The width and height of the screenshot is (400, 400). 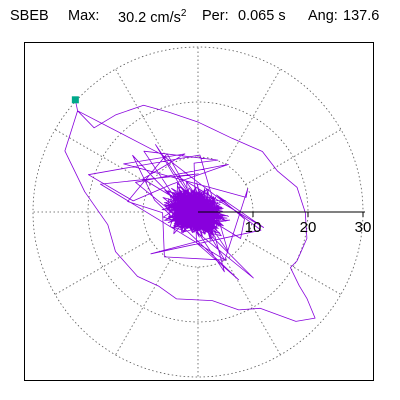 I want to click on angle-label: Ang:, so click(x=323, y=16).